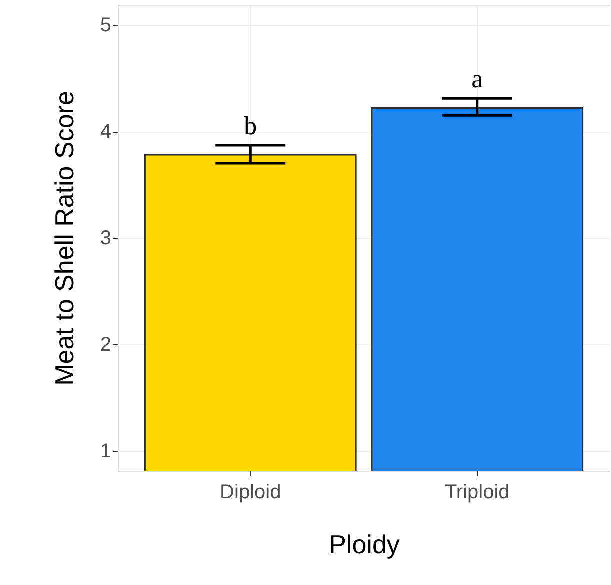  Describe the element at coordinates (477, 493) in the screenshot. I see `x-tick-label: Triploid` at that location.